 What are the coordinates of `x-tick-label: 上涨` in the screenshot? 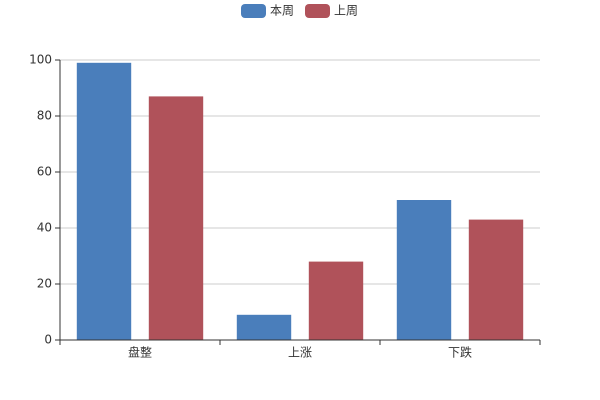 It's located at (300, 352).